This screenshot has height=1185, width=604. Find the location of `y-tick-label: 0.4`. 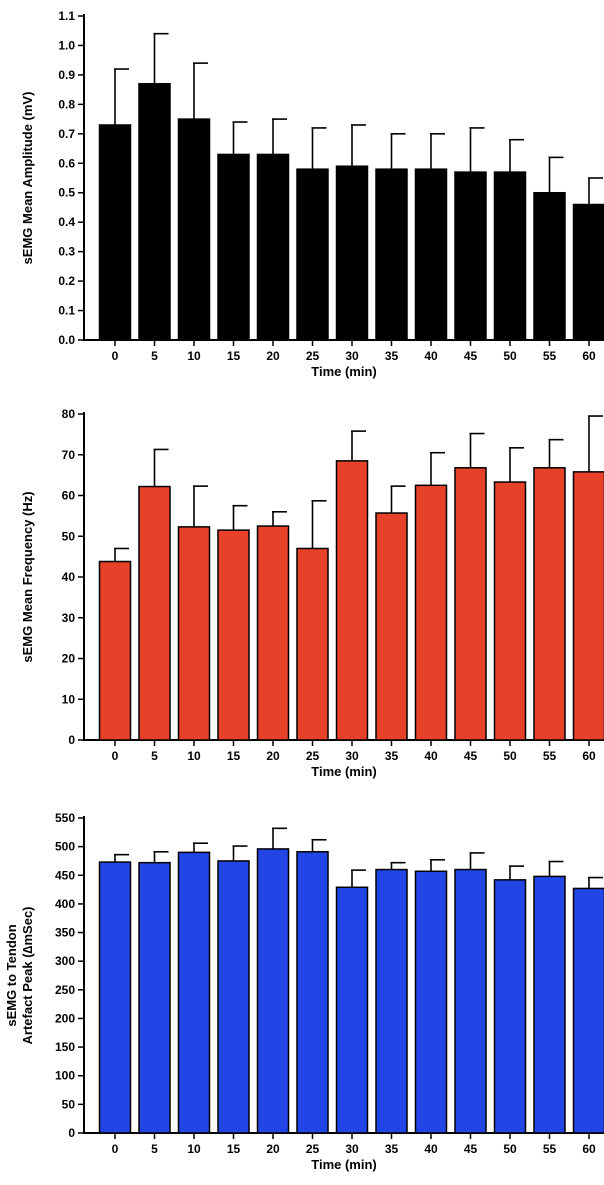

y-tick-label: 0.4 is located at coordinates (66, 222).